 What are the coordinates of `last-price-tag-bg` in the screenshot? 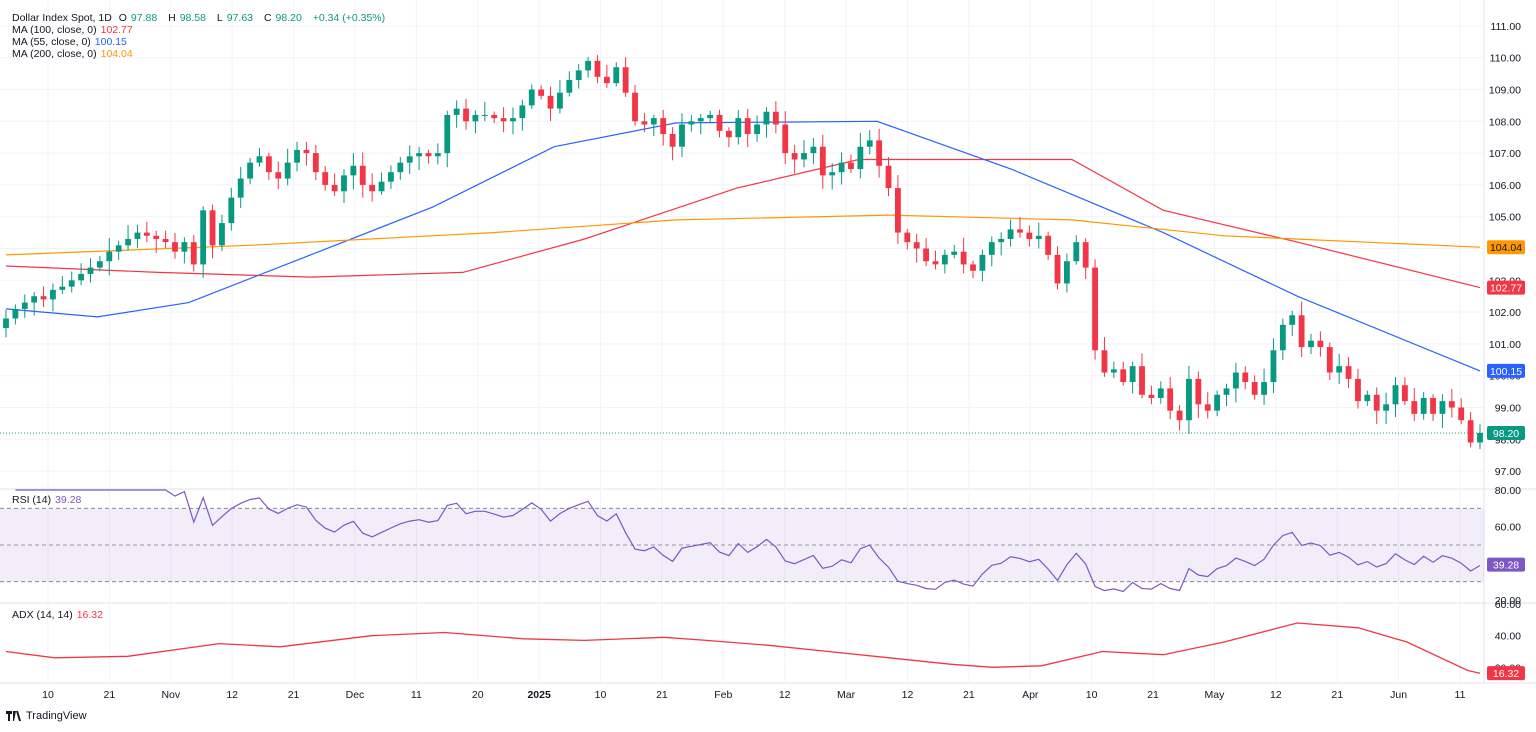 It's located at (1506, 432).